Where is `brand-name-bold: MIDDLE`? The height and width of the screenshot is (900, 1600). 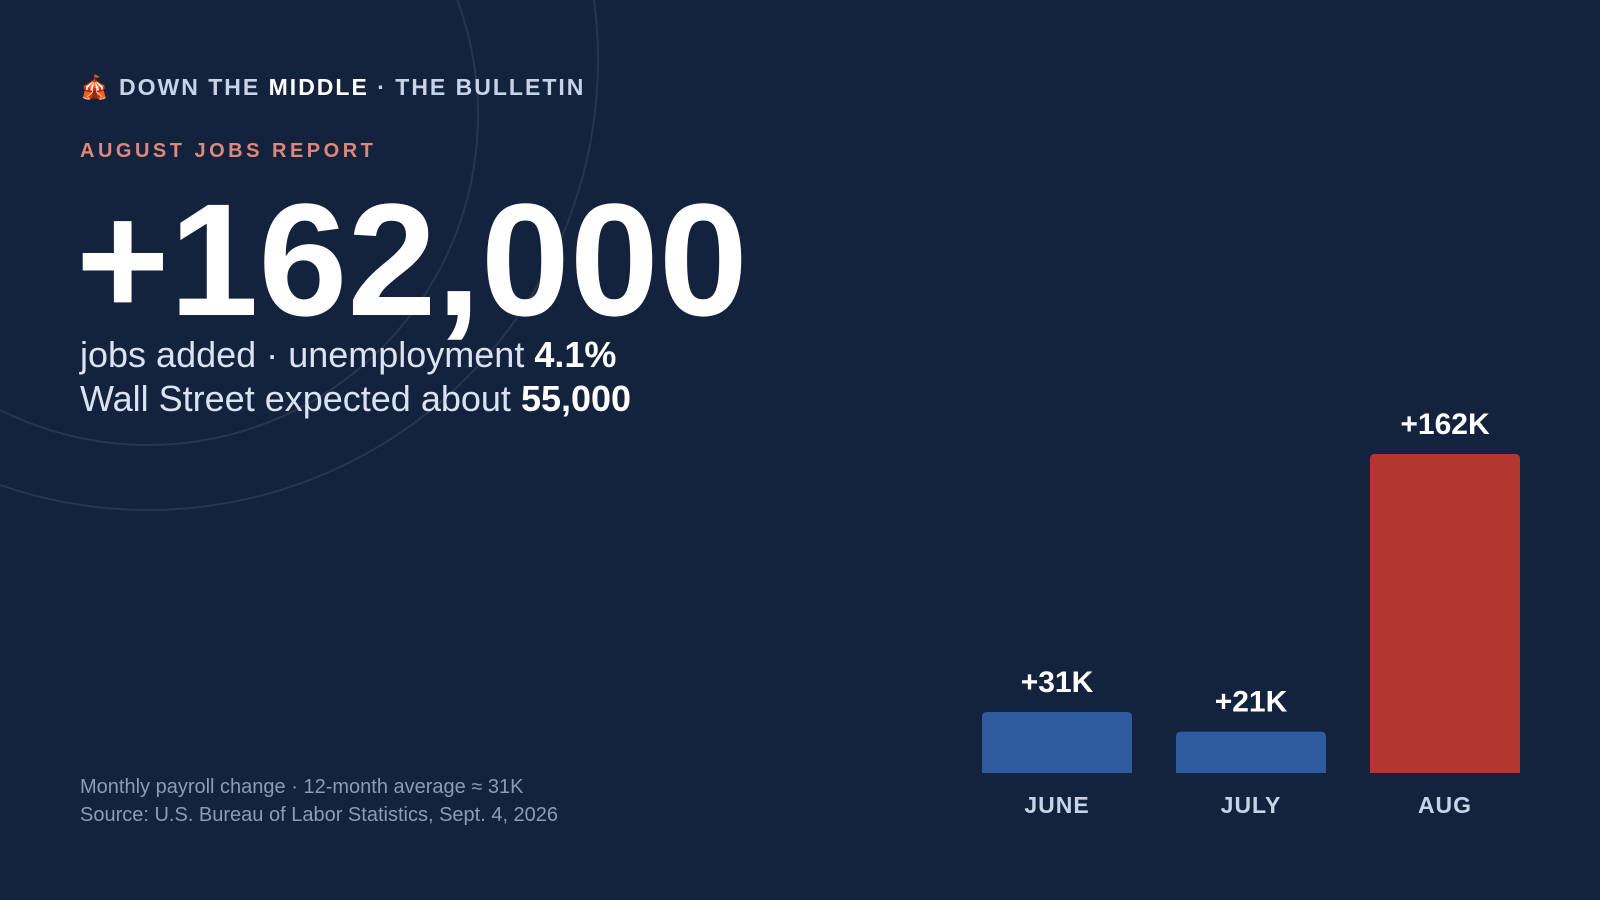 brand-name-bold: MIDDLE is located at coordinates (318, 87).